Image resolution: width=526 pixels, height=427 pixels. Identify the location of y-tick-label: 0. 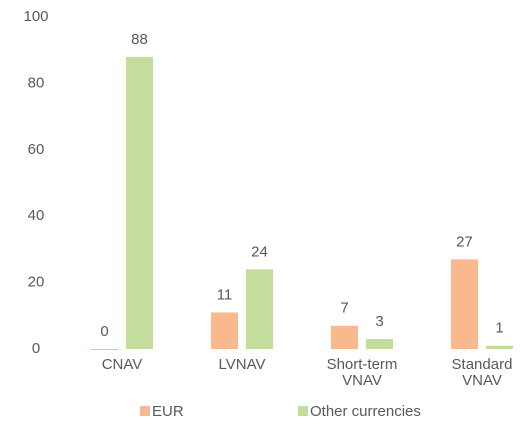
(36, 348).